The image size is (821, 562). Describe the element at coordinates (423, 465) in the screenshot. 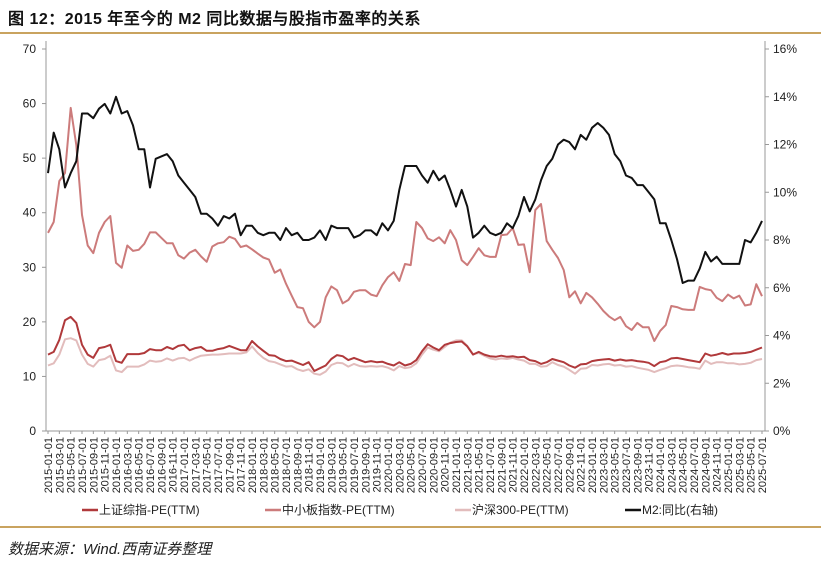

I see `x-axis-tick-label: 2020-07-01` at that location.